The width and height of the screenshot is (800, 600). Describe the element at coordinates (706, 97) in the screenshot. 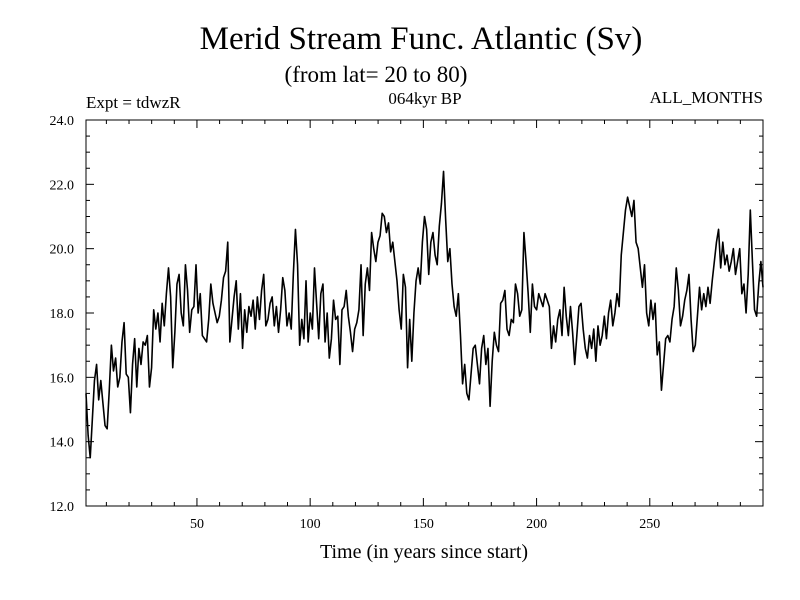

I see `months-label: ALL_MONTHS` at that location.